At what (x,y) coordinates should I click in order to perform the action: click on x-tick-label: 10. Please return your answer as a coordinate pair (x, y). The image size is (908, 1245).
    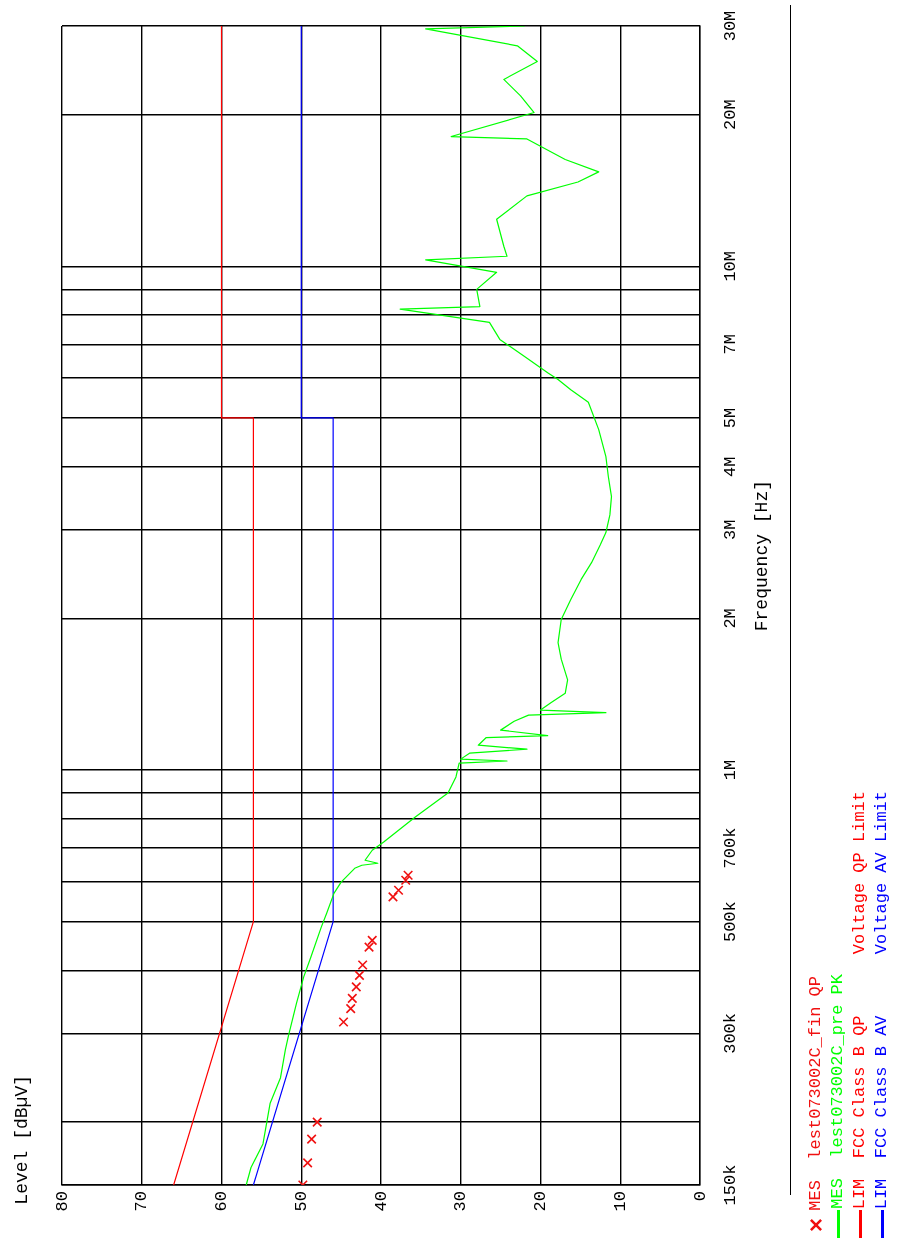
    Looking at the image, I should click on (620, 1201).